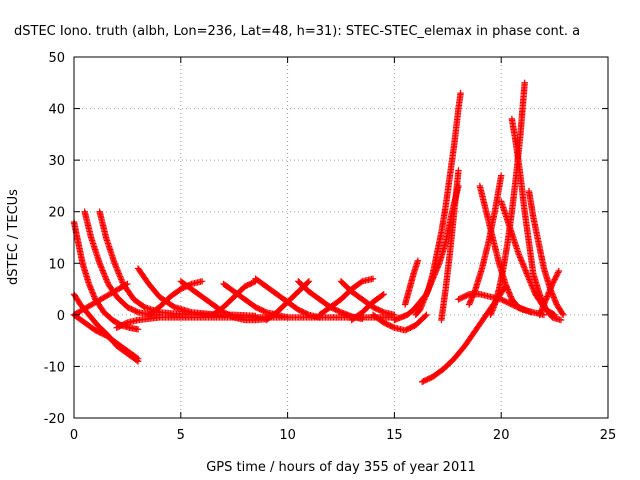  I want to click on x-axis-label: GPS time / hours of day 355 of year 2011, so click(341, 467).